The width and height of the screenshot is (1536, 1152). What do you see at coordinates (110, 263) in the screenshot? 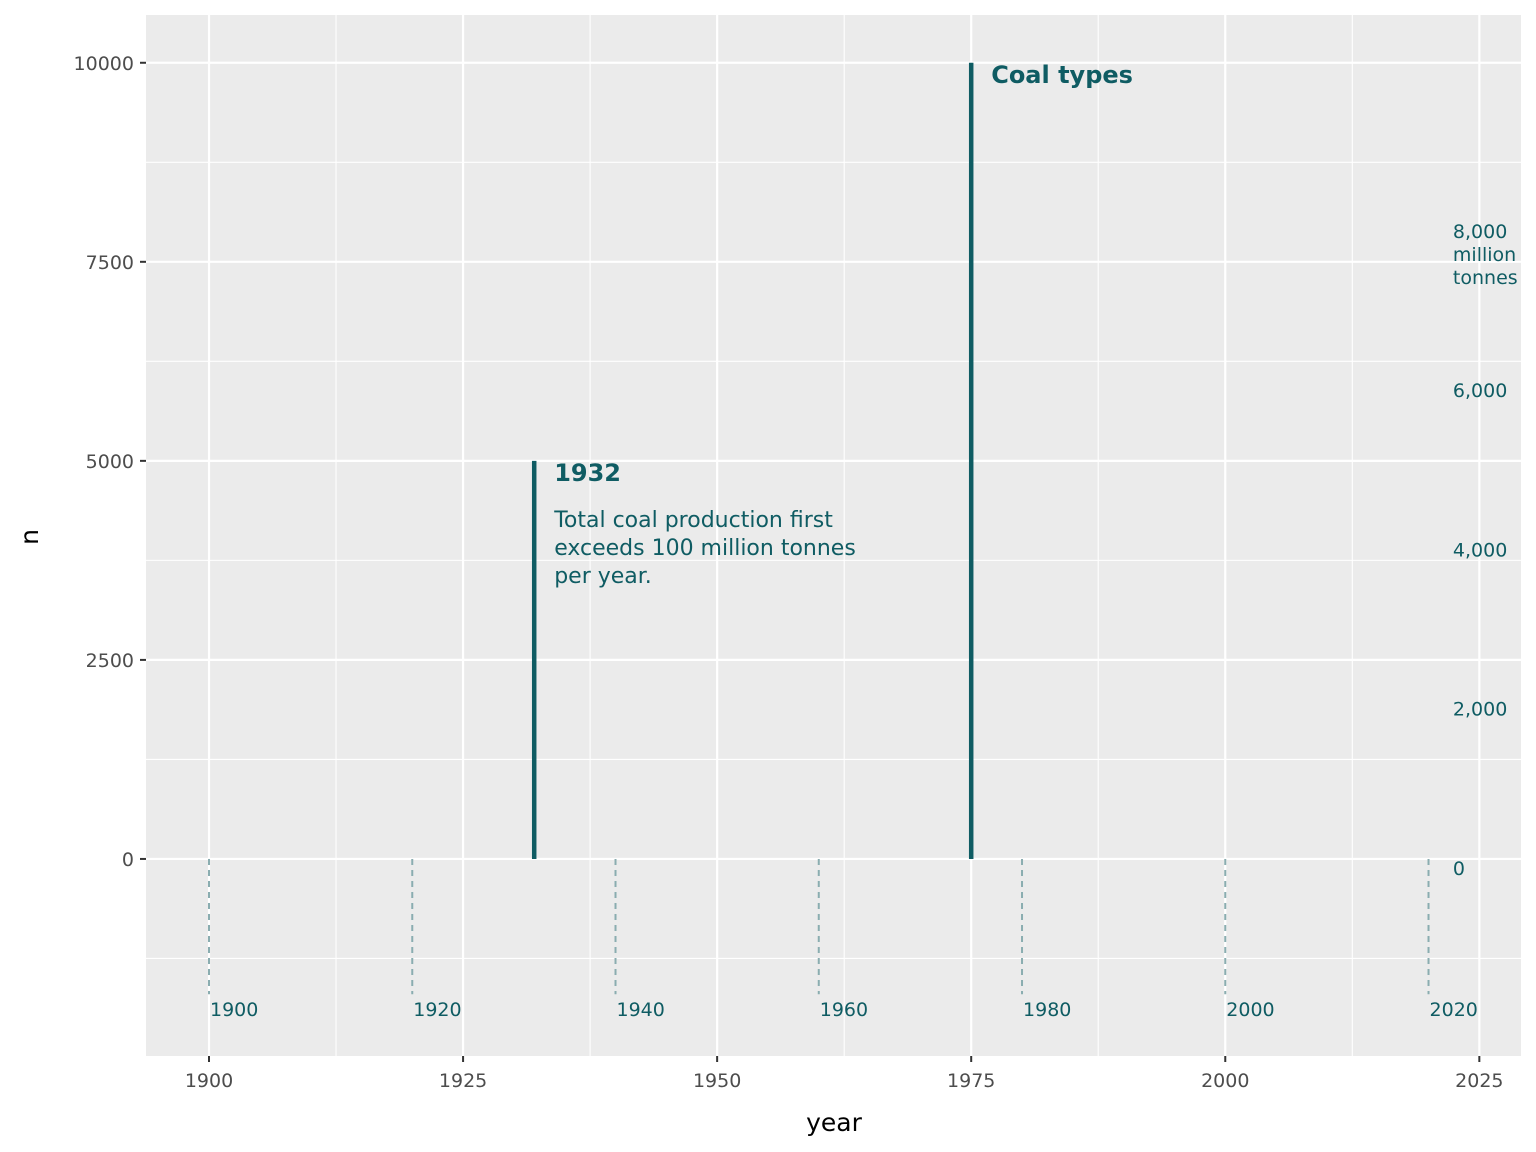
I see `y-tick-label: 7500` at bounding box center [110, 263].